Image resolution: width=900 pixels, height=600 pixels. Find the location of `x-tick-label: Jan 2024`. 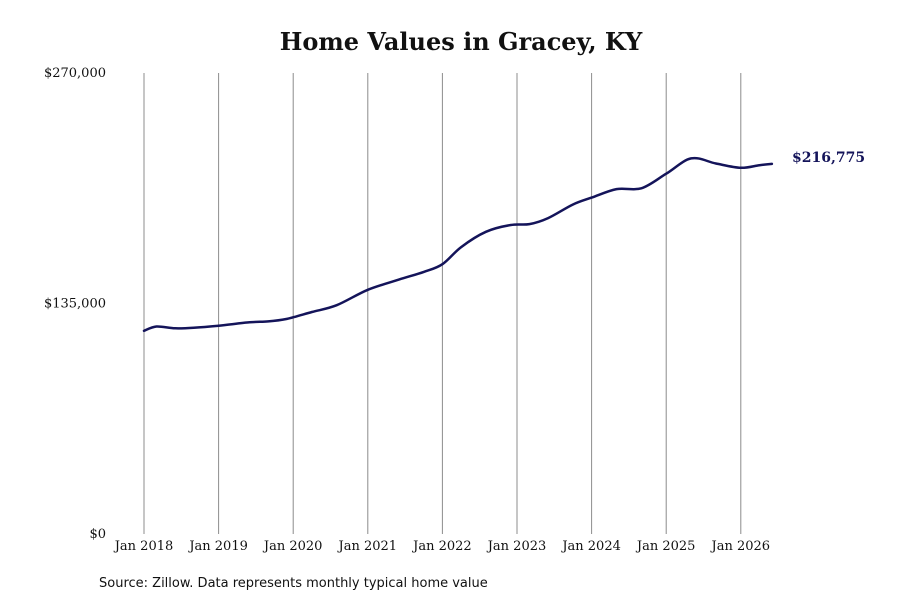

x-tick-label: Jan 2024 is located at coordinates (590, 546).